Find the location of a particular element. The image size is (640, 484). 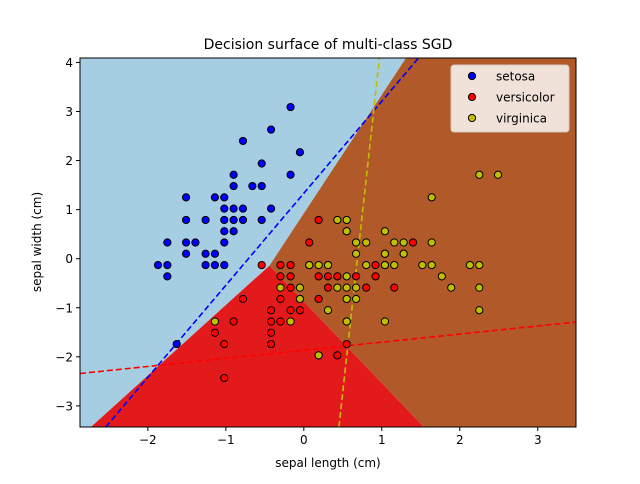

legend-label-setosa: setosa is located at coordinates (515, 77).